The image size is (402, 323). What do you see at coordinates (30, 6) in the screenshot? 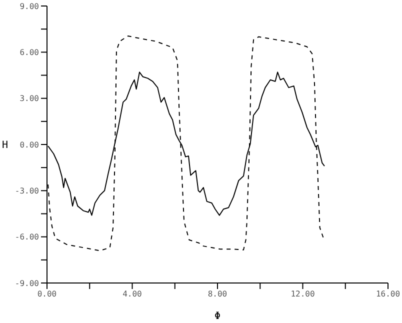
I see `y-tick-label: 9.00` at bounding box center [30, 6].